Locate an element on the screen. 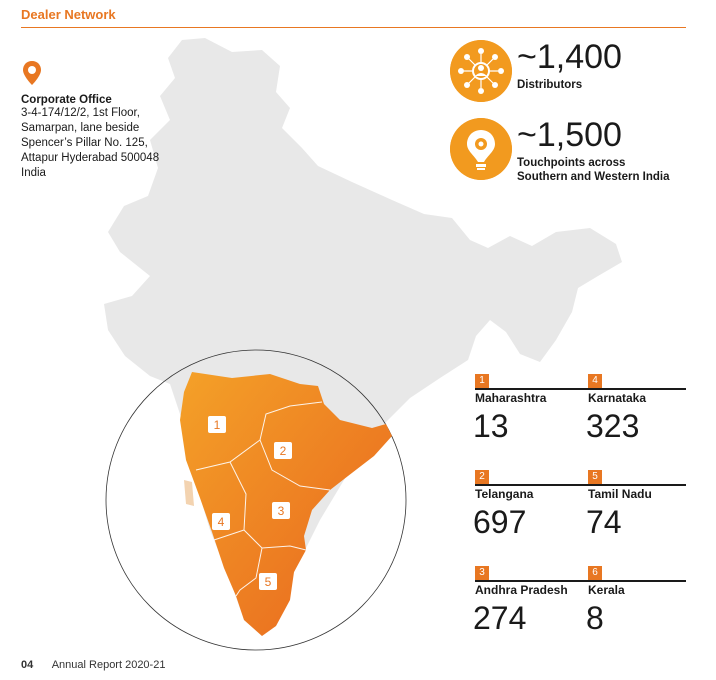 Image resolution: width=716 pixels, height=680 pixels. stat-value: ~1,400 is located at coordinates (569, 57).